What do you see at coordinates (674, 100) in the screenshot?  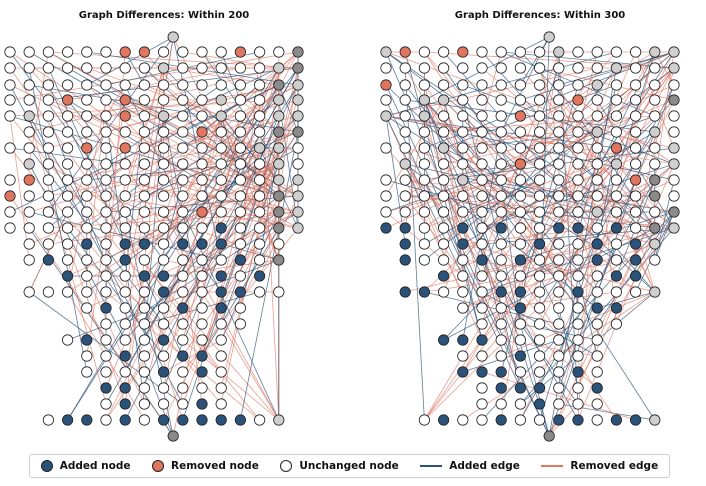 I see `right-dark-node` at bounding box center [674, 100].